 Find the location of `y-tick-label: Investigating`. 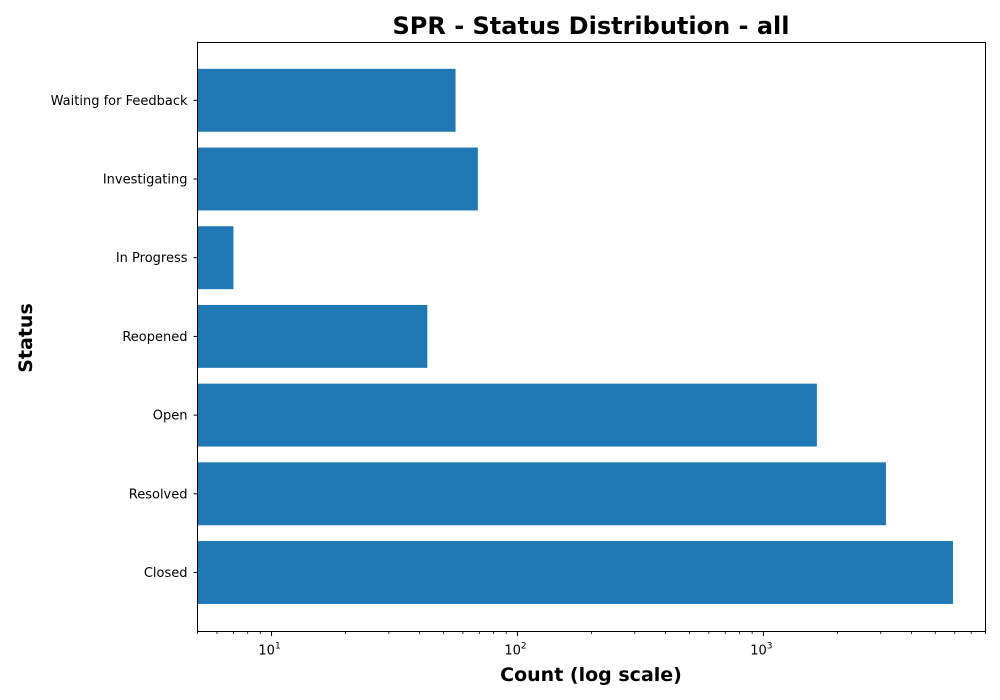

y-tick-label: Investigating is located at coordinates (145, 180).